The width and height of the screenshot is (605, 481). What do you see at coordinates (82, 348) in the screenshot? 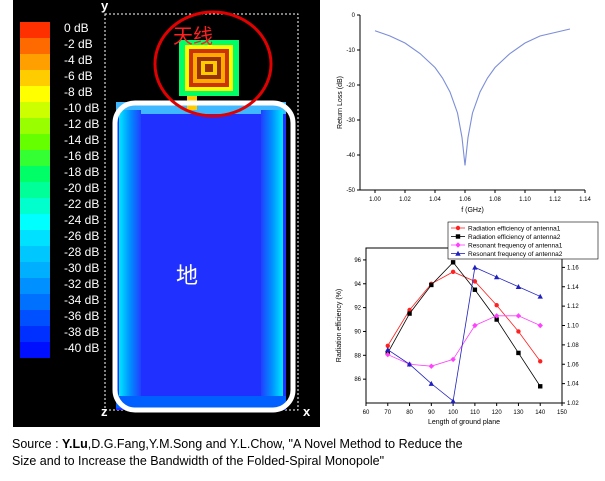
I see `colorbar-label: -40 dB` at bounding box center [82, 348].